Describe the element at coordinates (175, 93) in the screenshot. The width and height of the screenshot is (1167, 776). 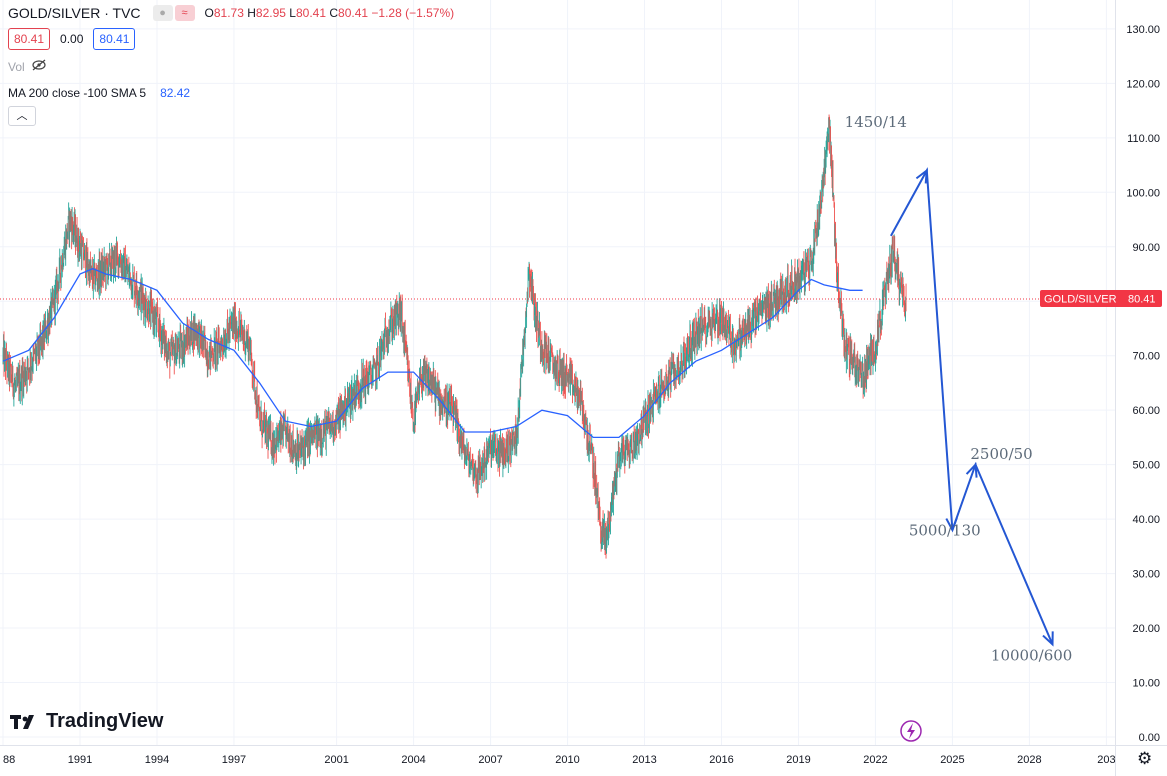
I see `ma-value: 82.42` at that location.